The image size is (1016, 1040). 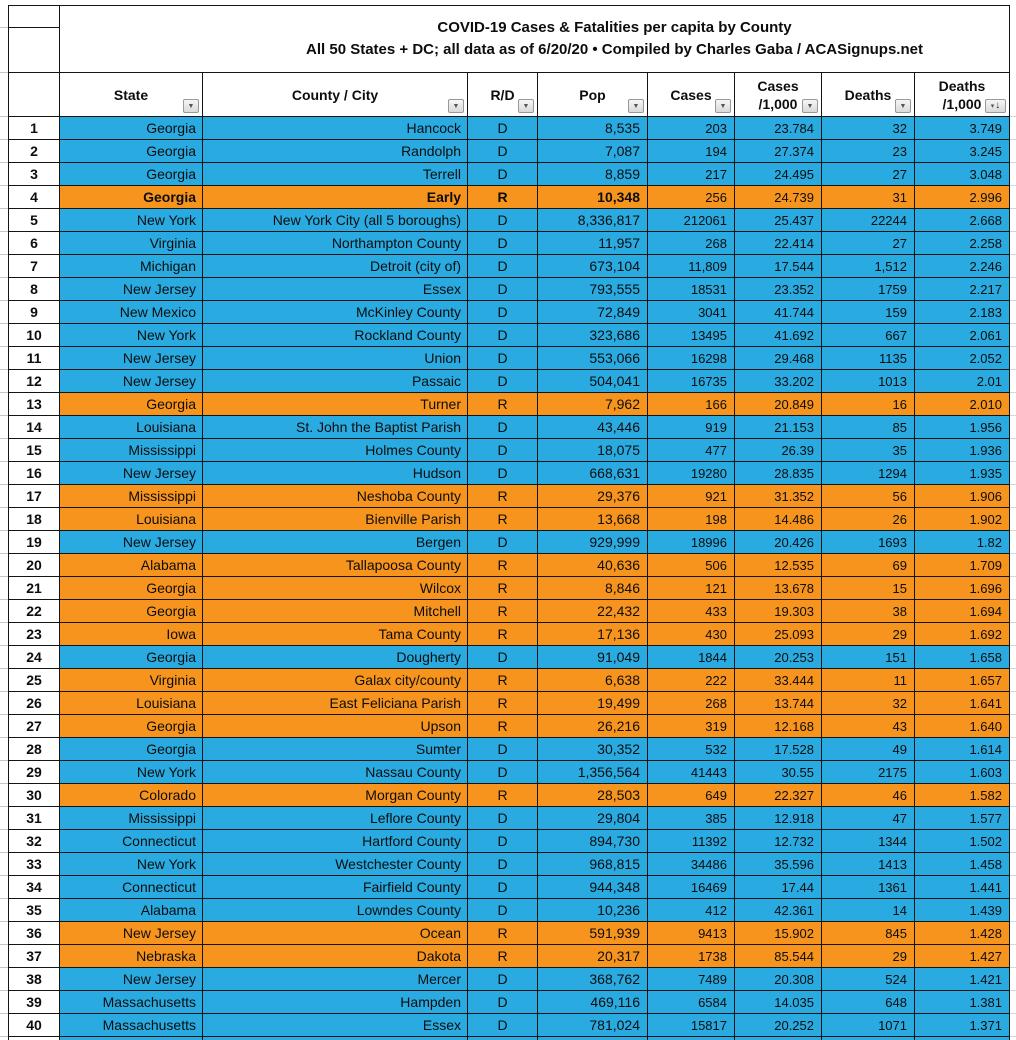 I want to click on cell-county: Westchester County, so click(x=335, y=864).